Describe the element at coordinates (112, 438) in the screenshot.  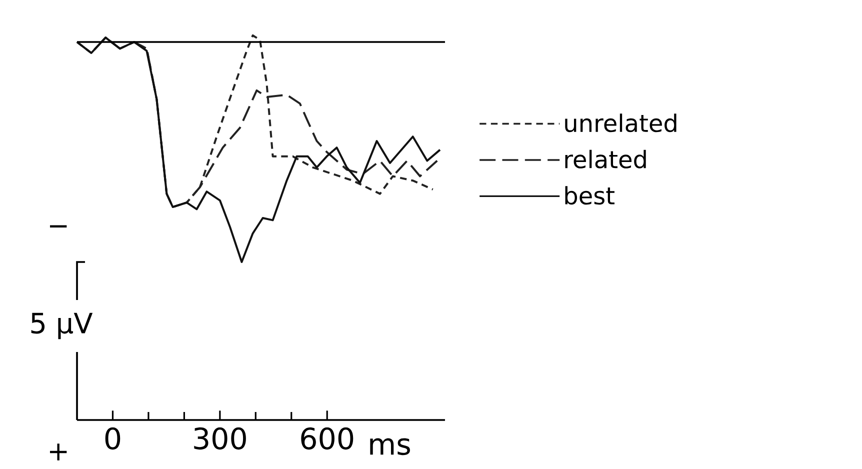
I see `x-tick-label: 0` at that location.